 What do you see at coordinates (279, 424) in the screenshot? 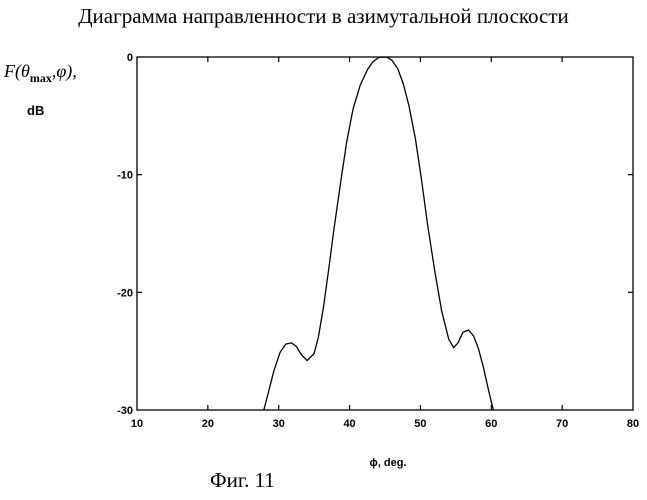
I see `x-tick-label: 30` at bounding box center [279, 424].